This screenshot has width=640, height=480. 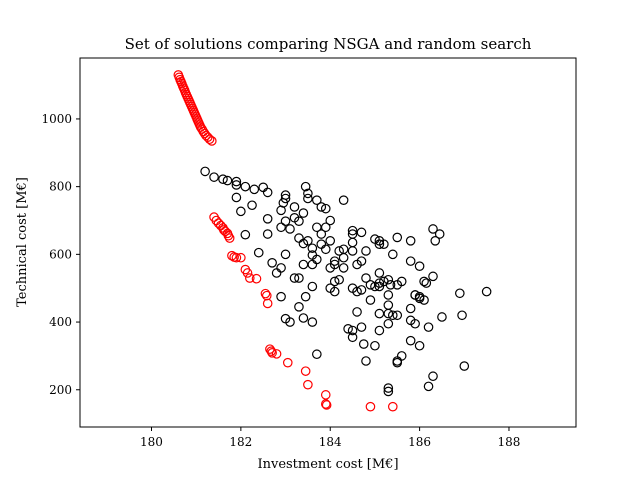 I want to click on y-tick-label: 200, so click(x=60, y=390).